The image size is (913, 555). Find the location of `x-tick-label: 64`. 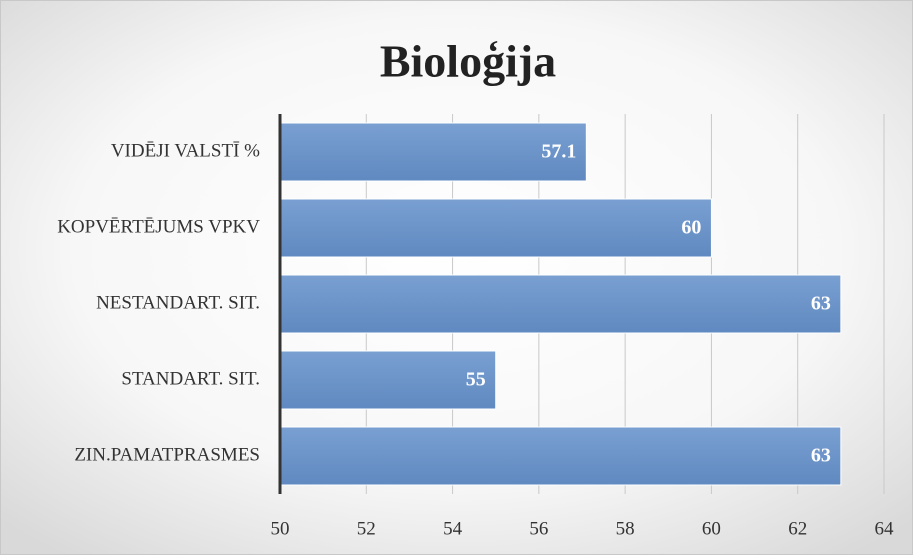

x-tick-label: 64 is located at coordinates (885, 528).